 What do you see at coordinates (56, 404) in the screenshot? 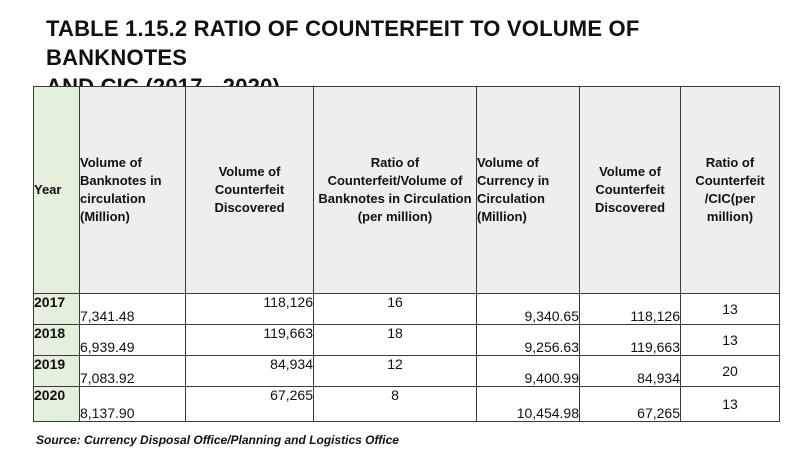
I see `cell-year: 2020` at bounding box center [56, 404].